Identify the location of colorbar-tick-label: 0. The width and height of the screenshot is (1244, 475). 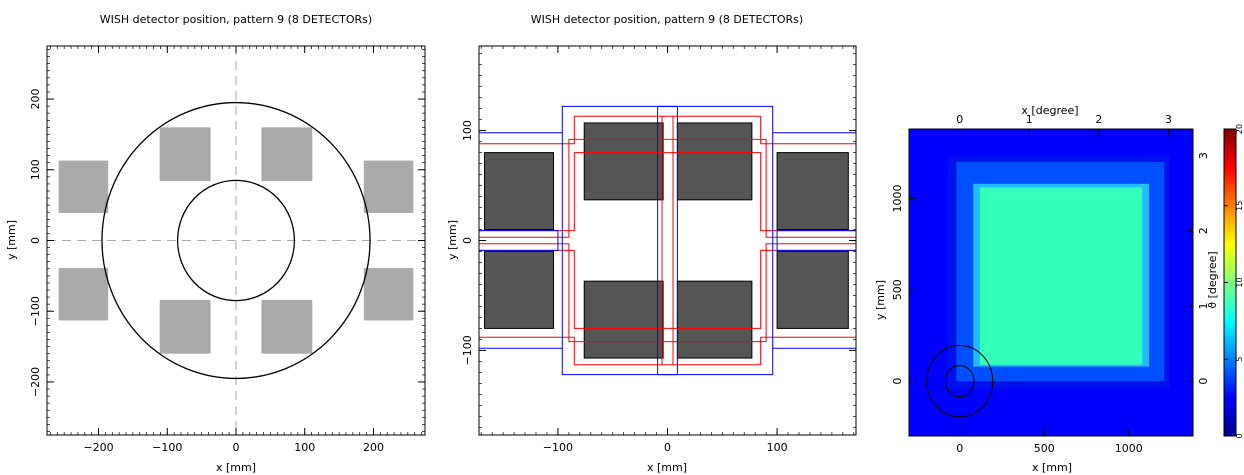
(1239, 435).